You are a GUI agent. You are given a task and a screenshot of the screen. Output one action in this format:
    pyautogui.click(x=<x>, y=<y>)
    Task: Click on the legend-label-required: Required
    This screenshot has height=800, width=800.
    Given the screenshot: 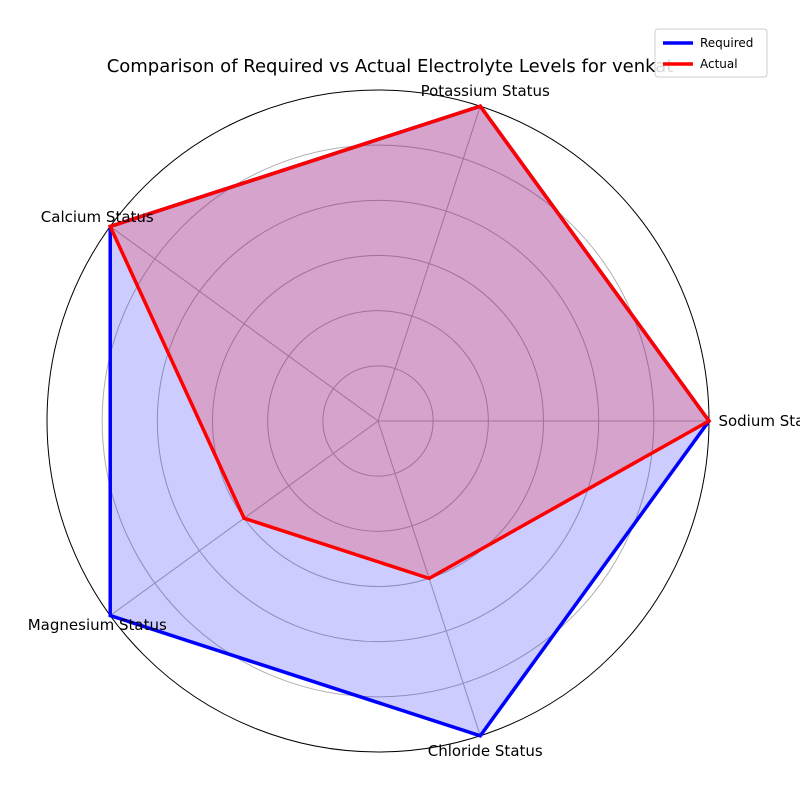 What is the action you would take?
    pyautogui.click(x=726, y=43)
    